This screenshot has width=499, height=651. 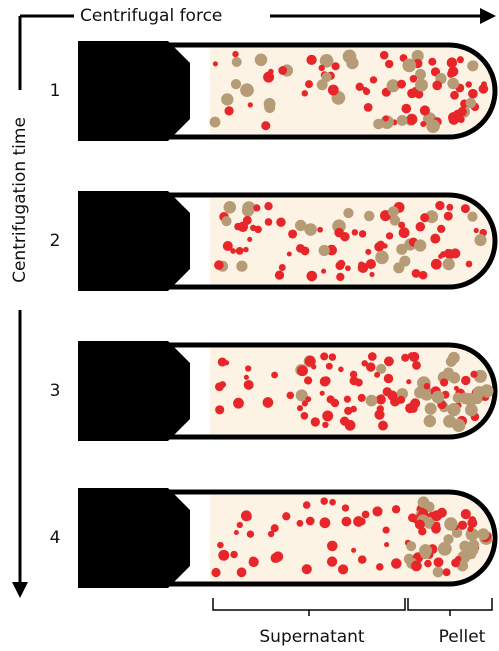 What do you see at coordinates (55, 91) in the screenshot?
I see `tube-number: 1` at bounding box center [55, 91].